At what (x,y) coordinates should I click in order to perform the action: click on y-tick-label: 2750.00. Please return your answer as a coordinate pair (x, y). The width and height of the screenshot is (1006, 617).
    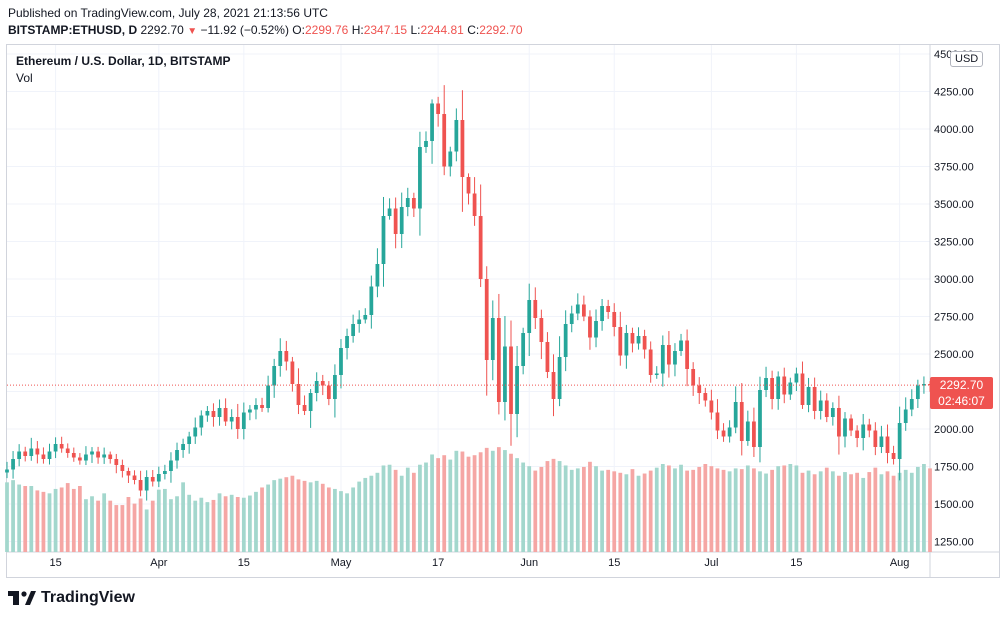
    Looking at the image, I should click on (954, 318).